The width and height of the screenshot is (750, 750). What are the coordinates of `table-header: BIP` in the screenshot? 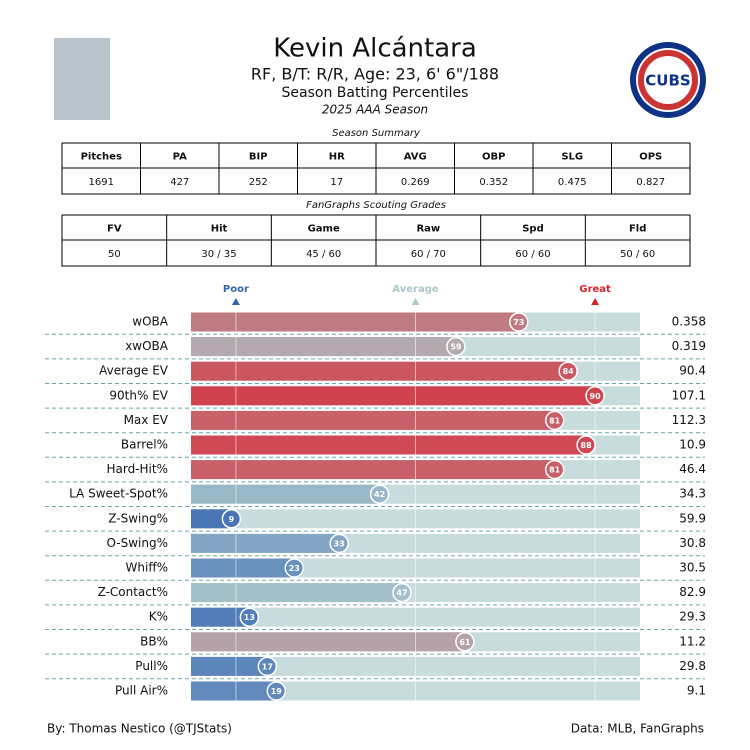 It's located at (258, 157).